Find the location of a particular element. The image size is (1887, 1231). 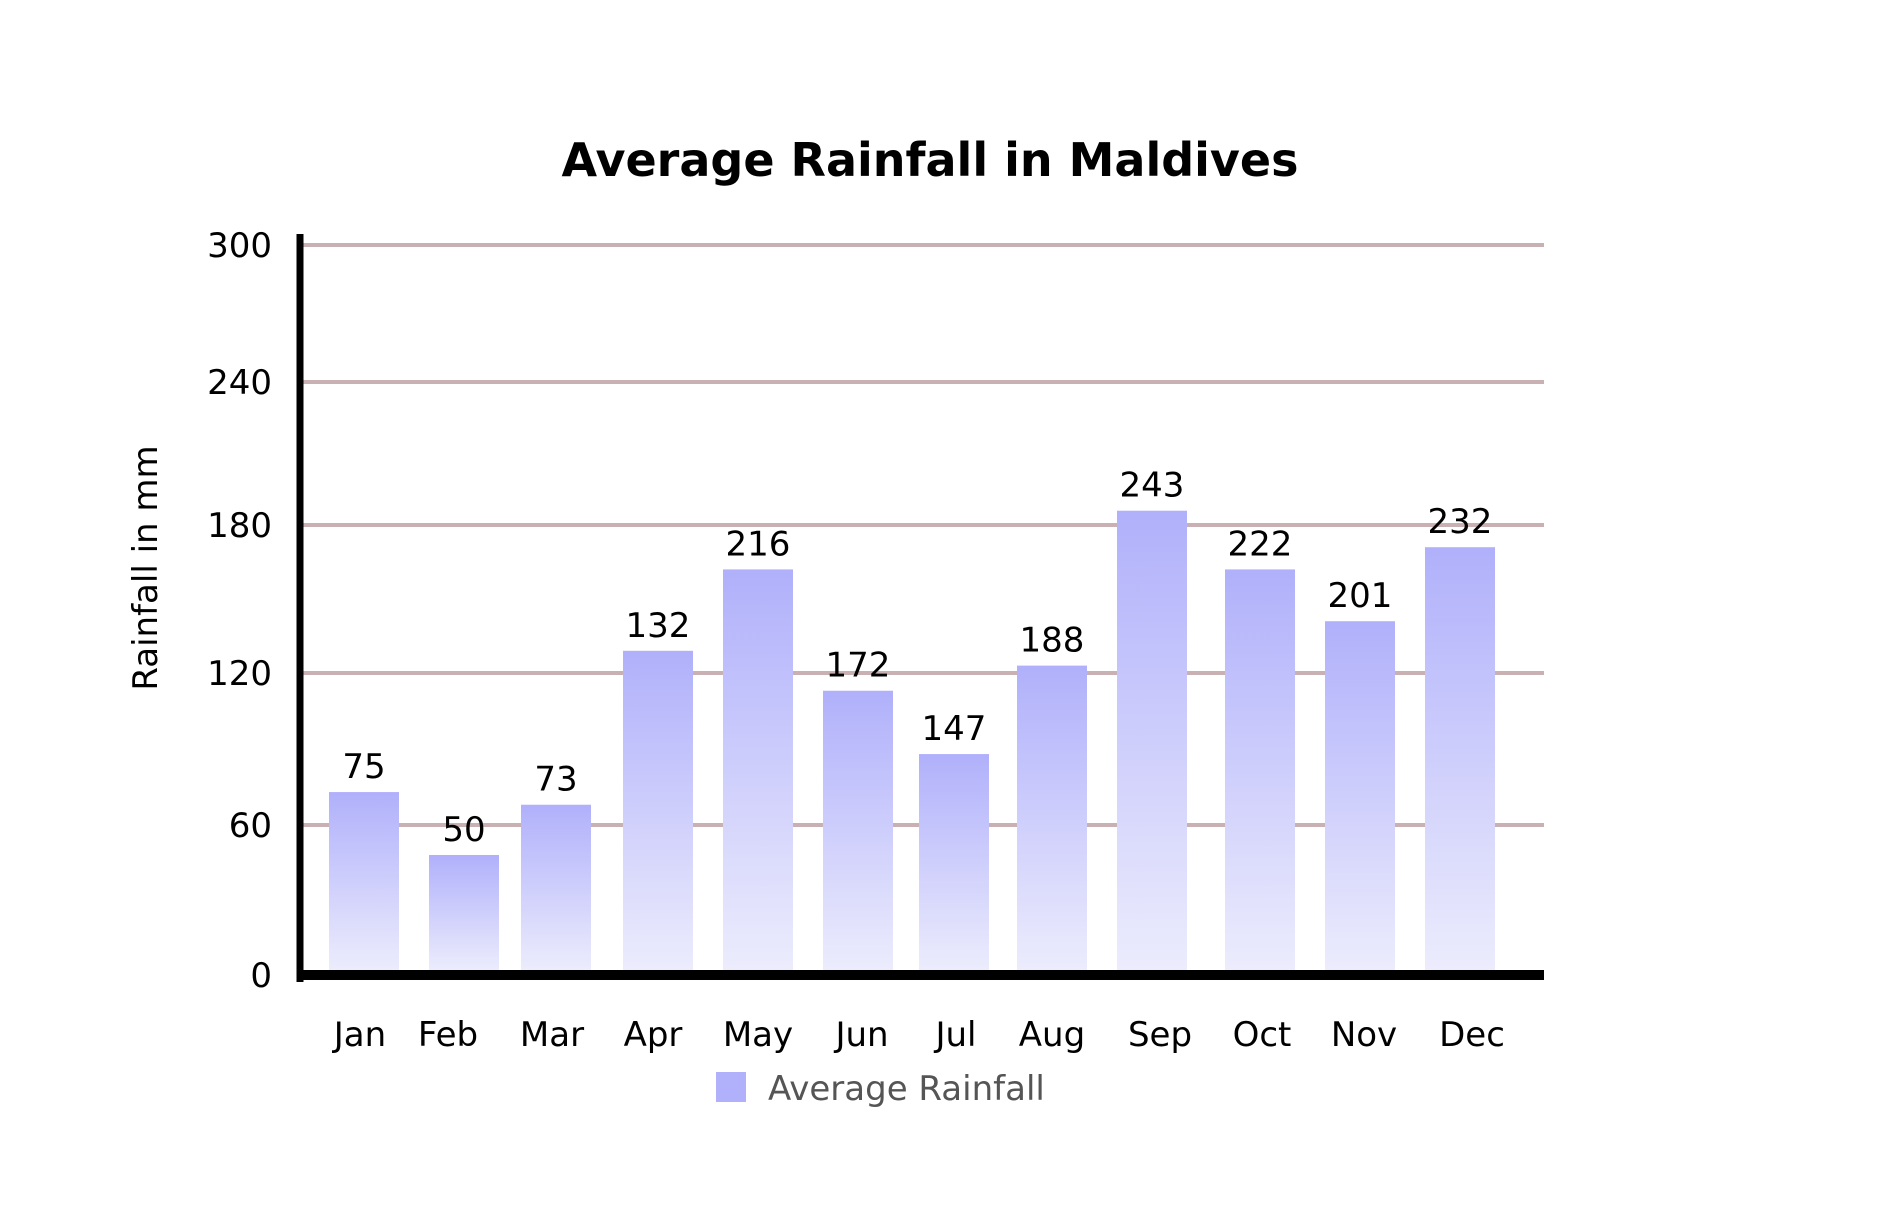

legend: Average Rainfall is located at coordinates (880, 1089).